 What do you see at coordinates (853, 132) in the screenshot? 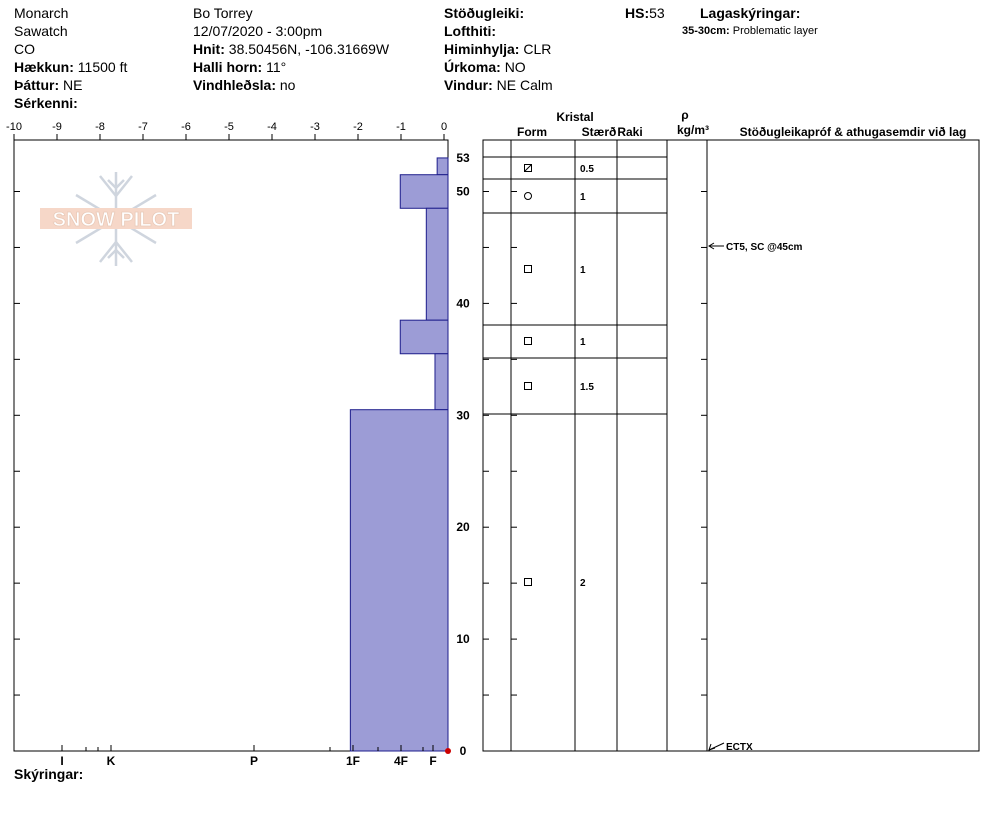
I see `header-tests: Stöðugleikapróf & athugasemdir við lag` at bounding box center [853, 132].